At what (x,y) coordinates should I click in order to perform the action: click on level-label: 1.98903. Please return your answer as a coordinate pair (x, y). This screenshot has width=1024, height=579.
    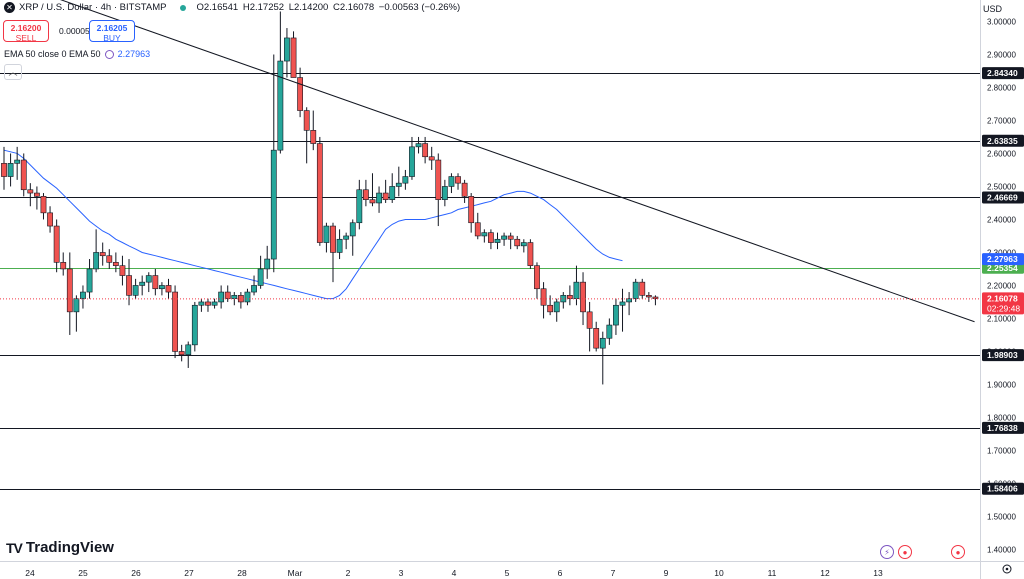
    Looking at the image, I should click on (1003, 355).